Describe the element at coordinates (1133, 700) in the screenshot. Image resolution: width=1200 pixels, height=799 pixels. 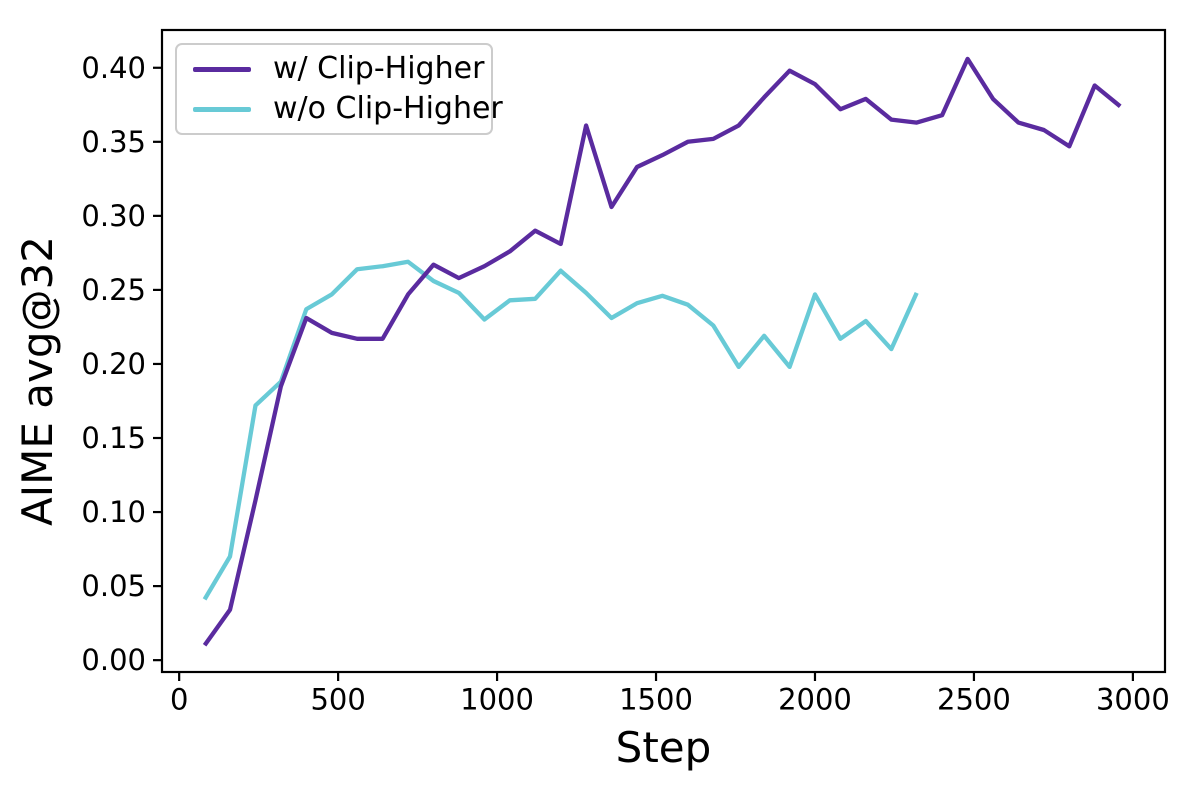
I see `x-tick-label: 3000` at that location.